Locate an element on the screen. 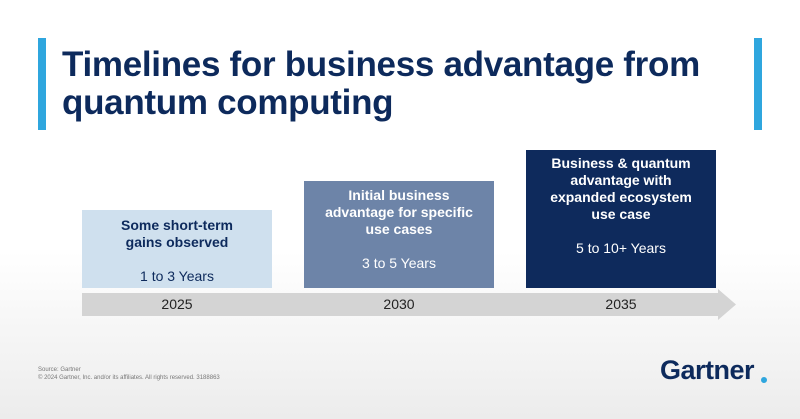 This screenshot has height=419, width=800. stage-duration: 5 to 10+ Years is located at coordinates (621, 248).